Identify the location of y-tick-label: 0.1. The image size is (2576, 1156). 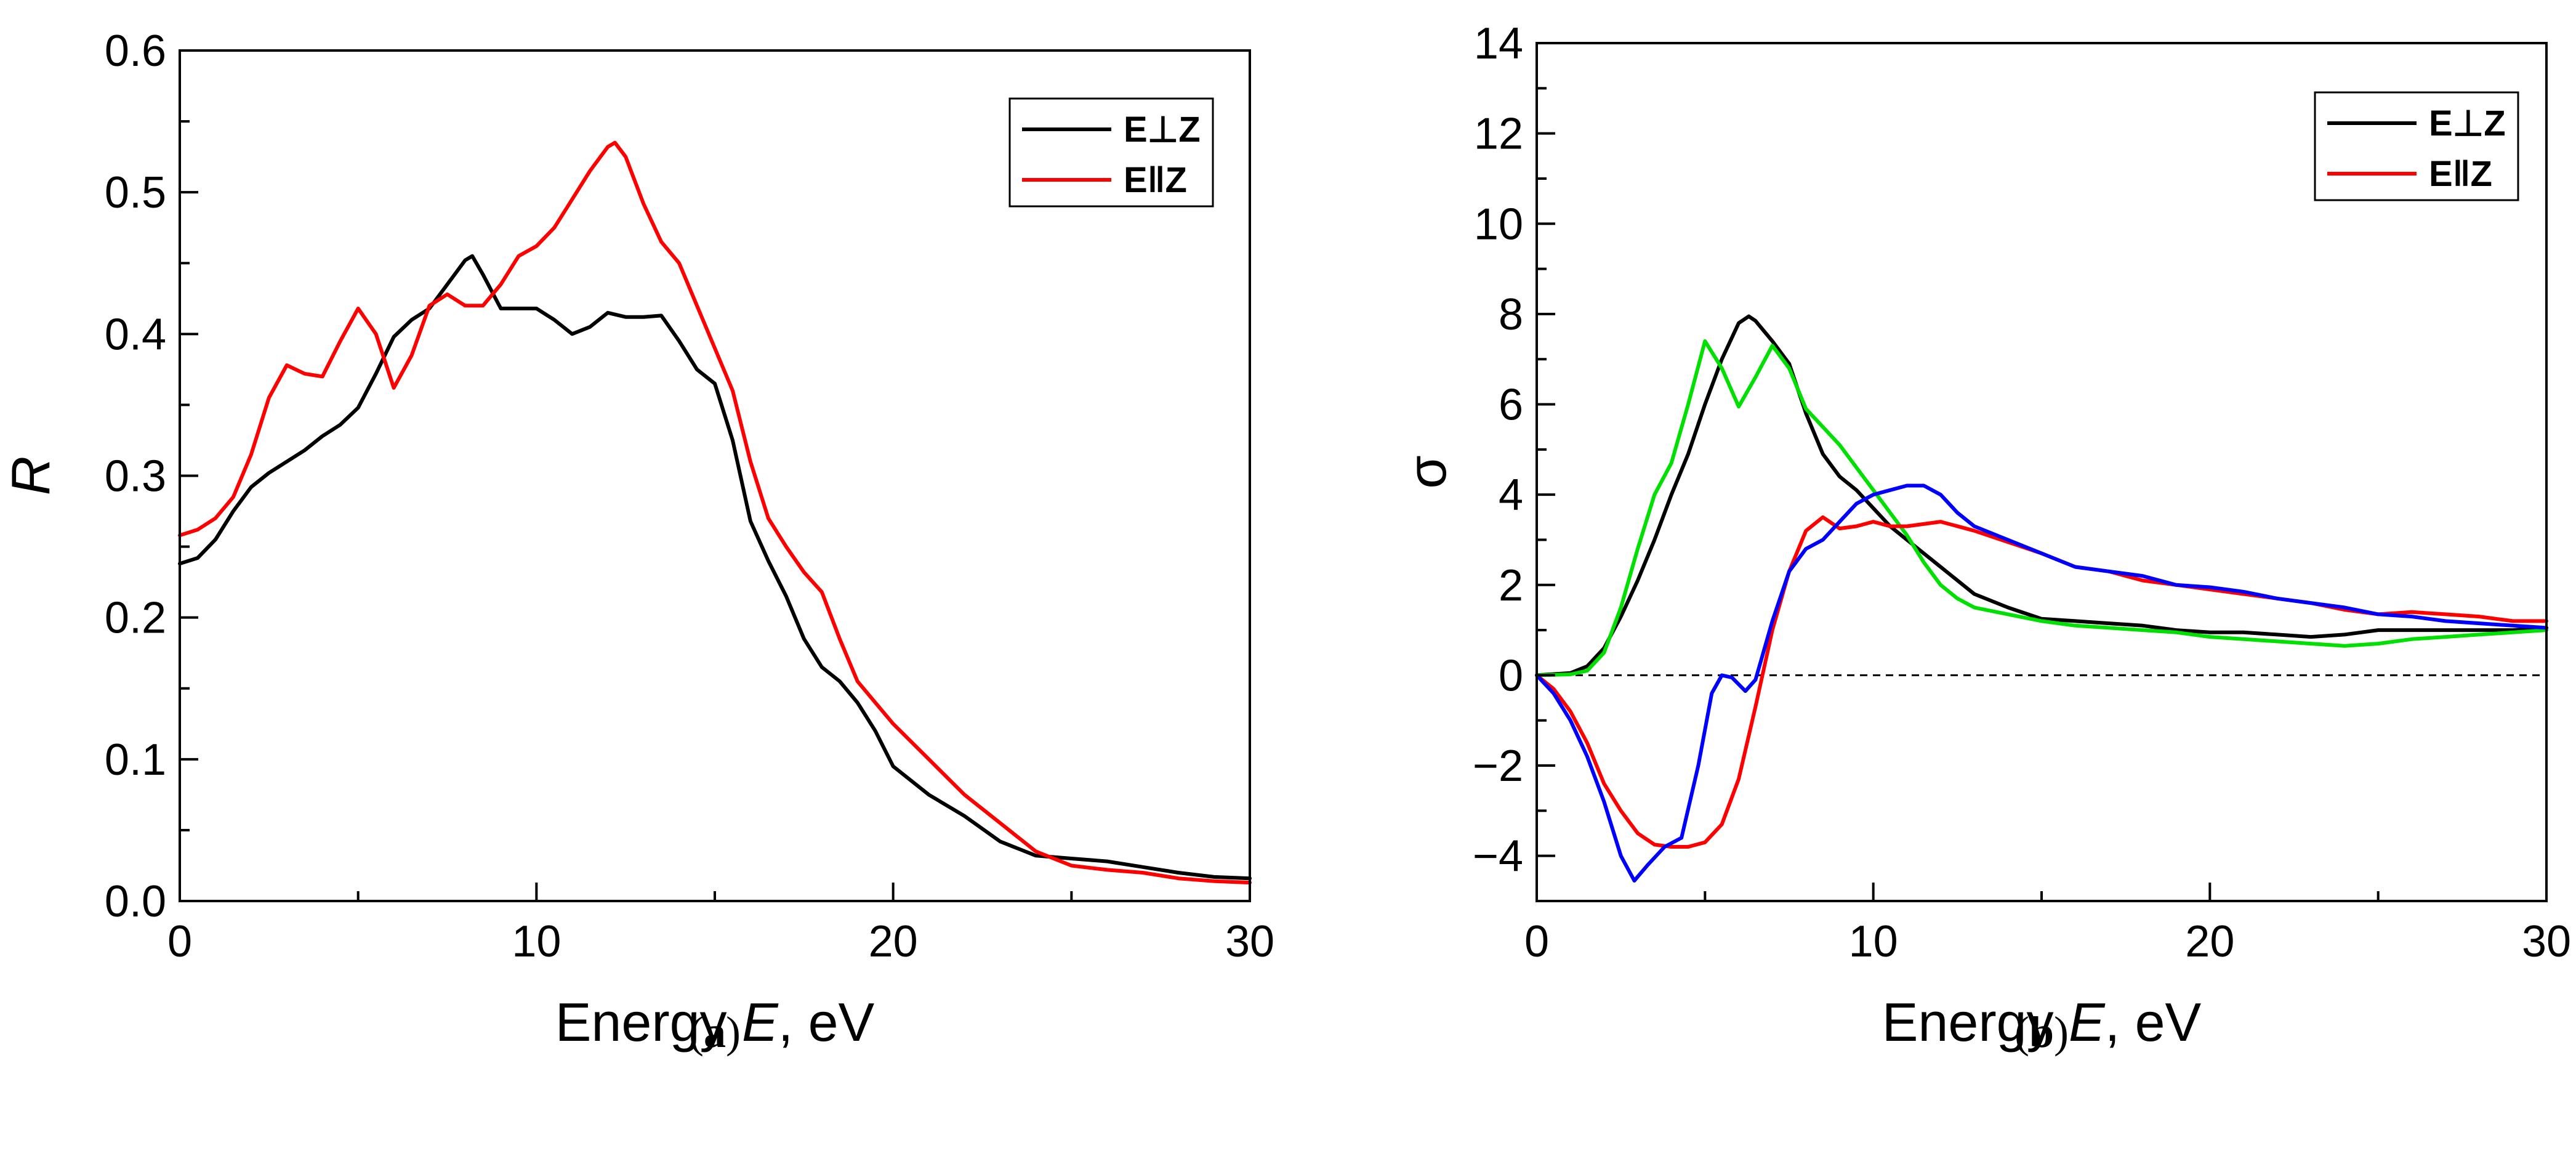
(135, 760).